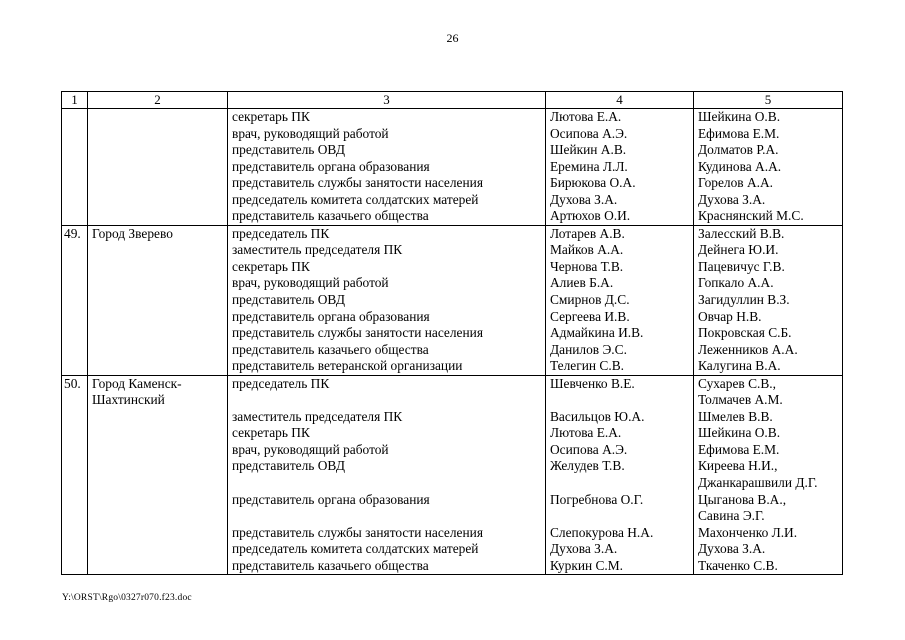  Describe the element at coordinates (74, 117) in the screenshot. I see `row-number-cell-line` at that location.